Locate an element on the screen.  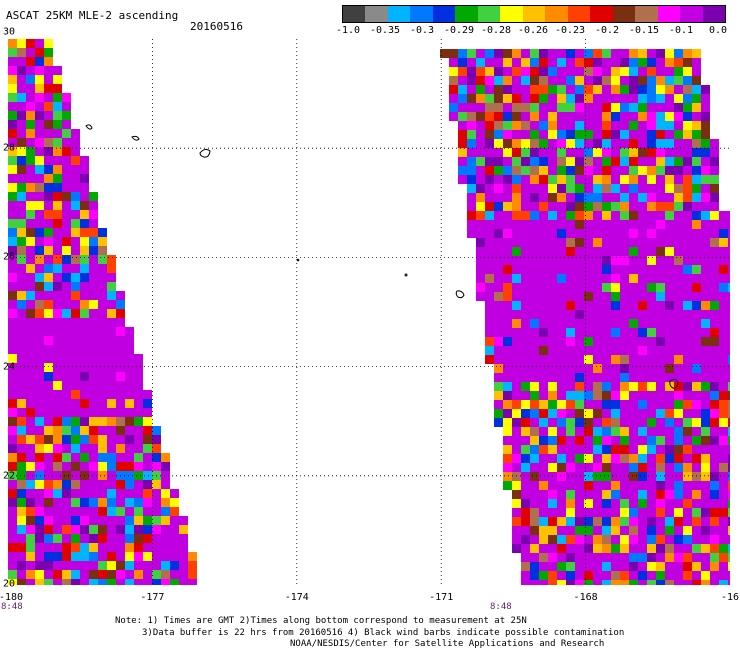
swath-time-right: 8:48 is located at coordinates (501, 607).